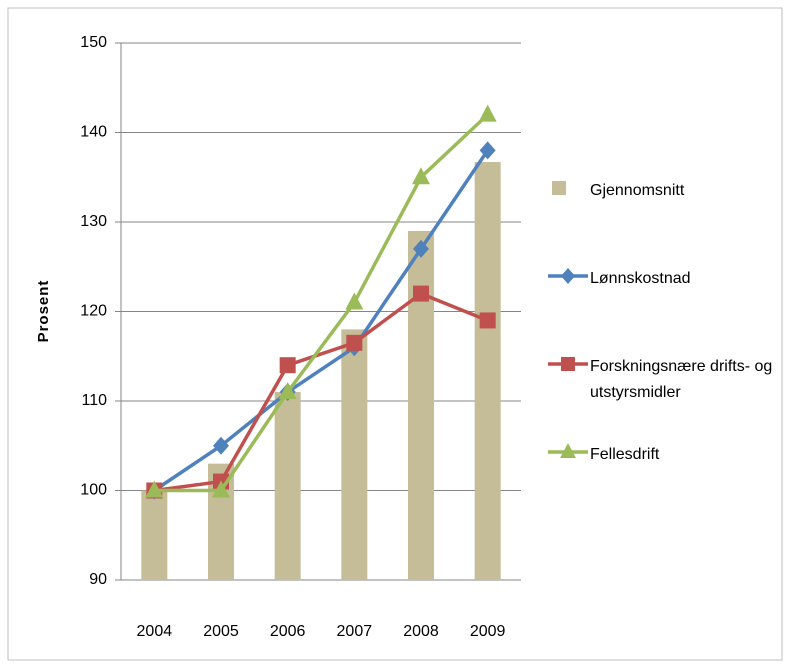 The image size is (792, 669). What do you see at coordinates (93, 311) in the screenshot?
I see `y-tick-label: 120` at bounding box center [93, 311].